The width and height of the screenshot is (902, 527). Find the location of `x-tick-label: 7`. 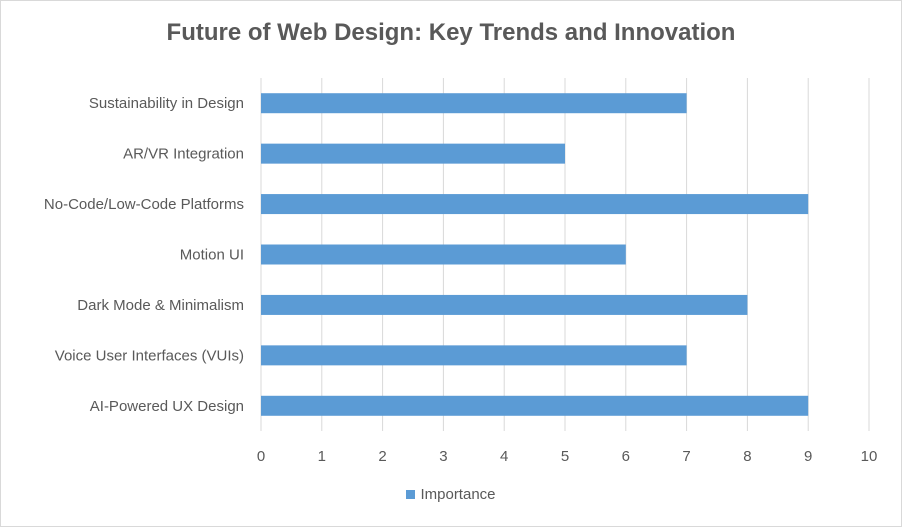

x-tick-label: 7 is located at coordinates (686, 456).